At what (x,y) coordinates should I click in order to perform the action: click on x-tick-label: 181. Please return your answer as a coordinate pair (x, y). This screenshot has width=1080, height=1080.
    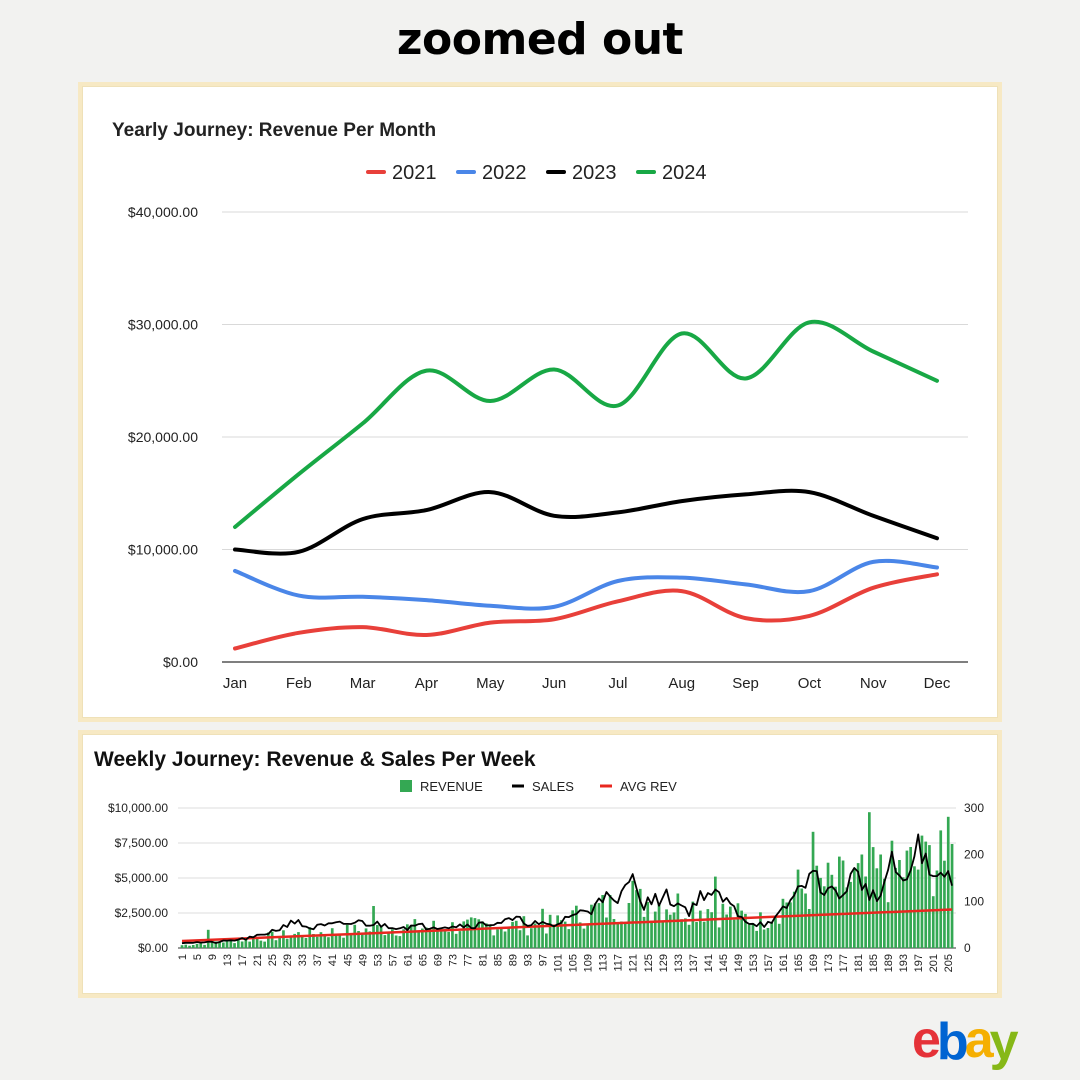
    Looking at the image, I should click on (859, 963).